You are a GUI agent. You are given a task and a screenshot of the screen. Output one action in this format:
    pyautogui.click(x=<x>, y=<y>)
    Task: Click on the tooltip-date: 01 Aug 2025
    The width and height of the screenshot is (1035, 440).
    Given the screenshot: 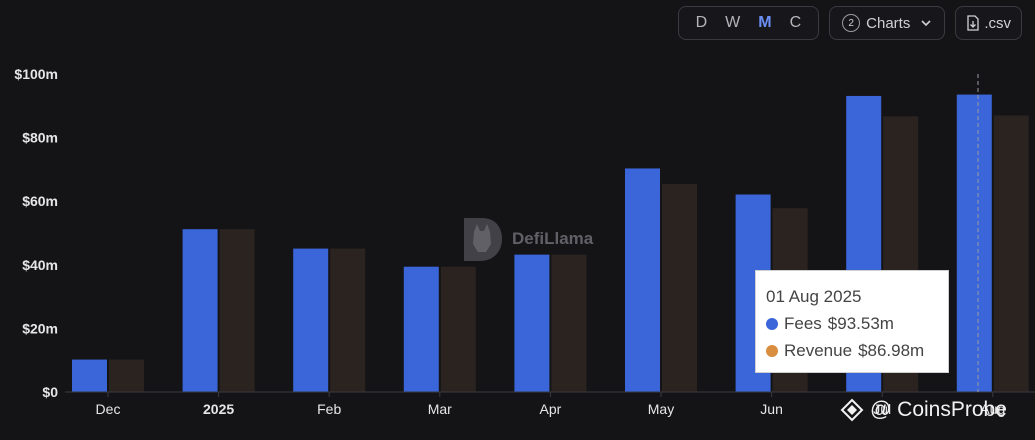 What is the action you would take?
    pyautogui.click(x=814, y=296)
    